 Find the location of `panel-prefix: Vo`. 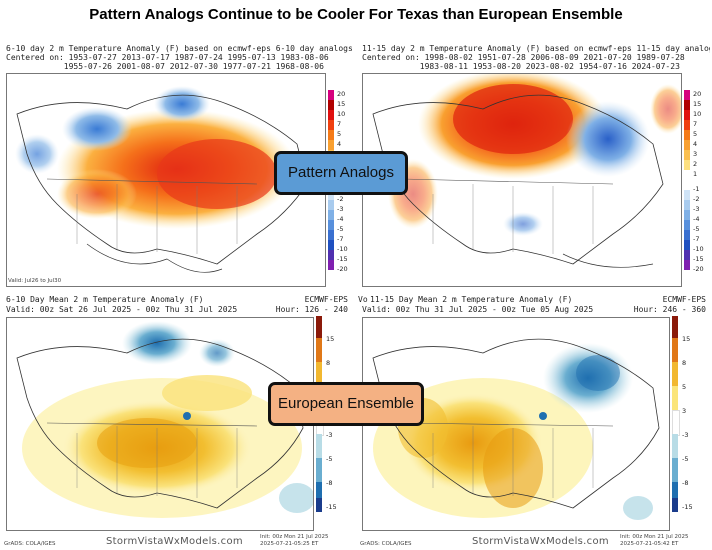

panel-prefix: Vo is located at coordinates (363, 299).